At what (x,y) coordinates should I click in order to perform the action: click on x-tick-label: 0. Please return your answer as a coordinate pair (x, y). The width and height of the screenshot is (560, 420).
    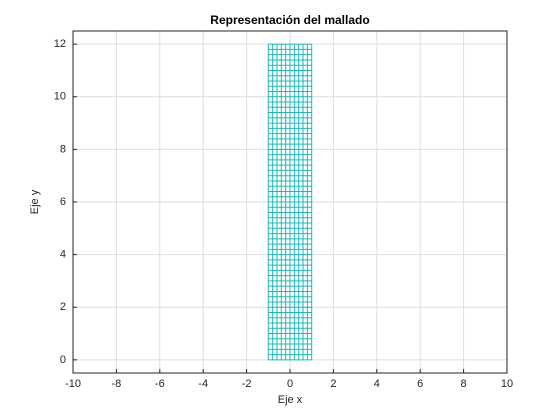
    Looking at the image, I should click on (290, 384).